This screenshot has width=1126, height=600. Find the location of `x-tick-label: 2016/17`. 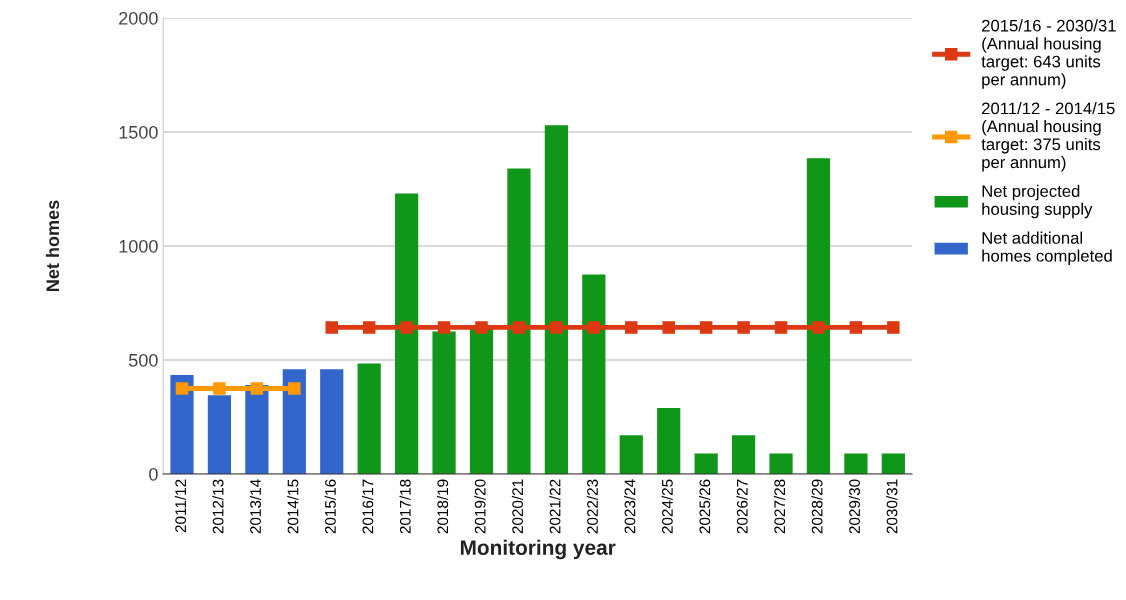

x-tick-label: 2016/17 is located at coordinates (368, 506).